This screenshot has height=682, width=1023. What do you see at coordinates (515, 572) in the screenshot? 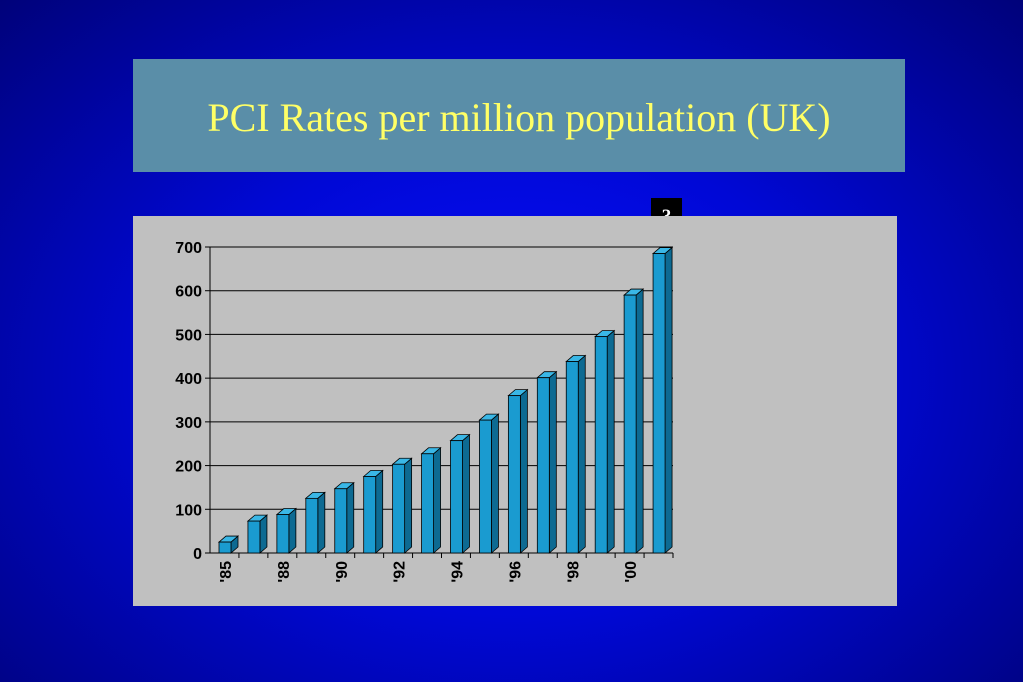
I see `x-tick-label: '96` at bounding box center [515, 572].